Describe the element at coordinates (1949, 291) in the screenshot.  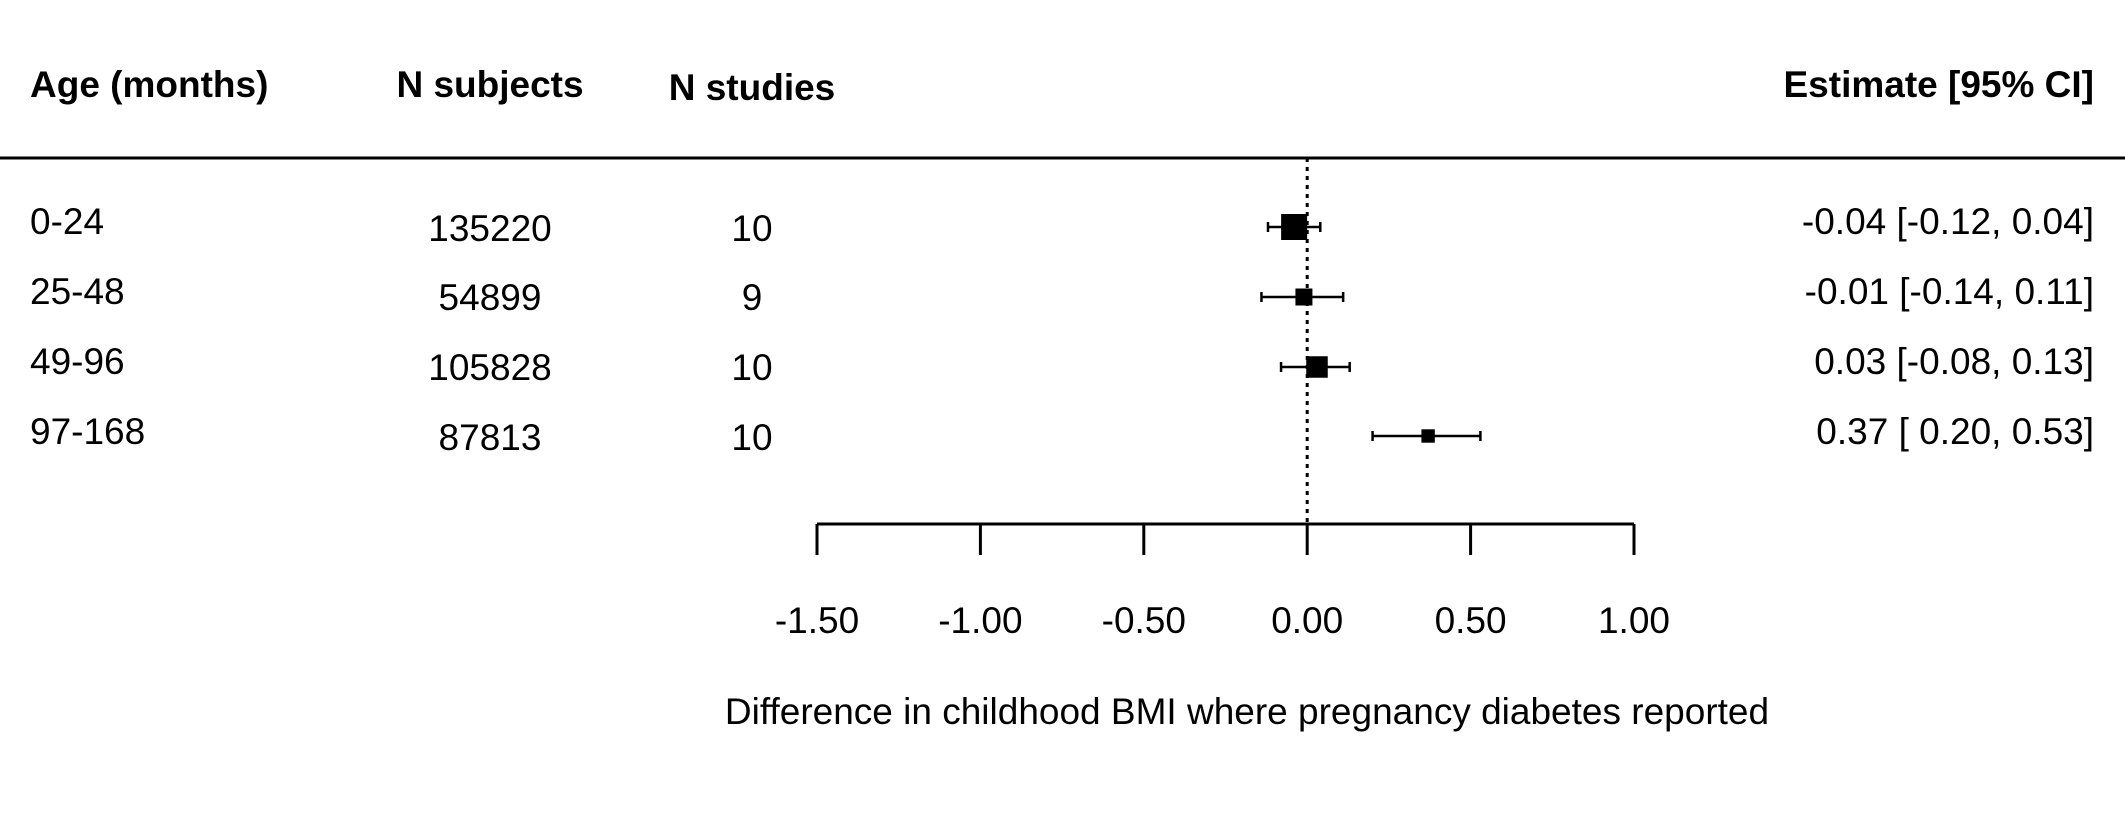
I see `row-1-estimate: -0.01 [-0.14, 0.11]` at that location.